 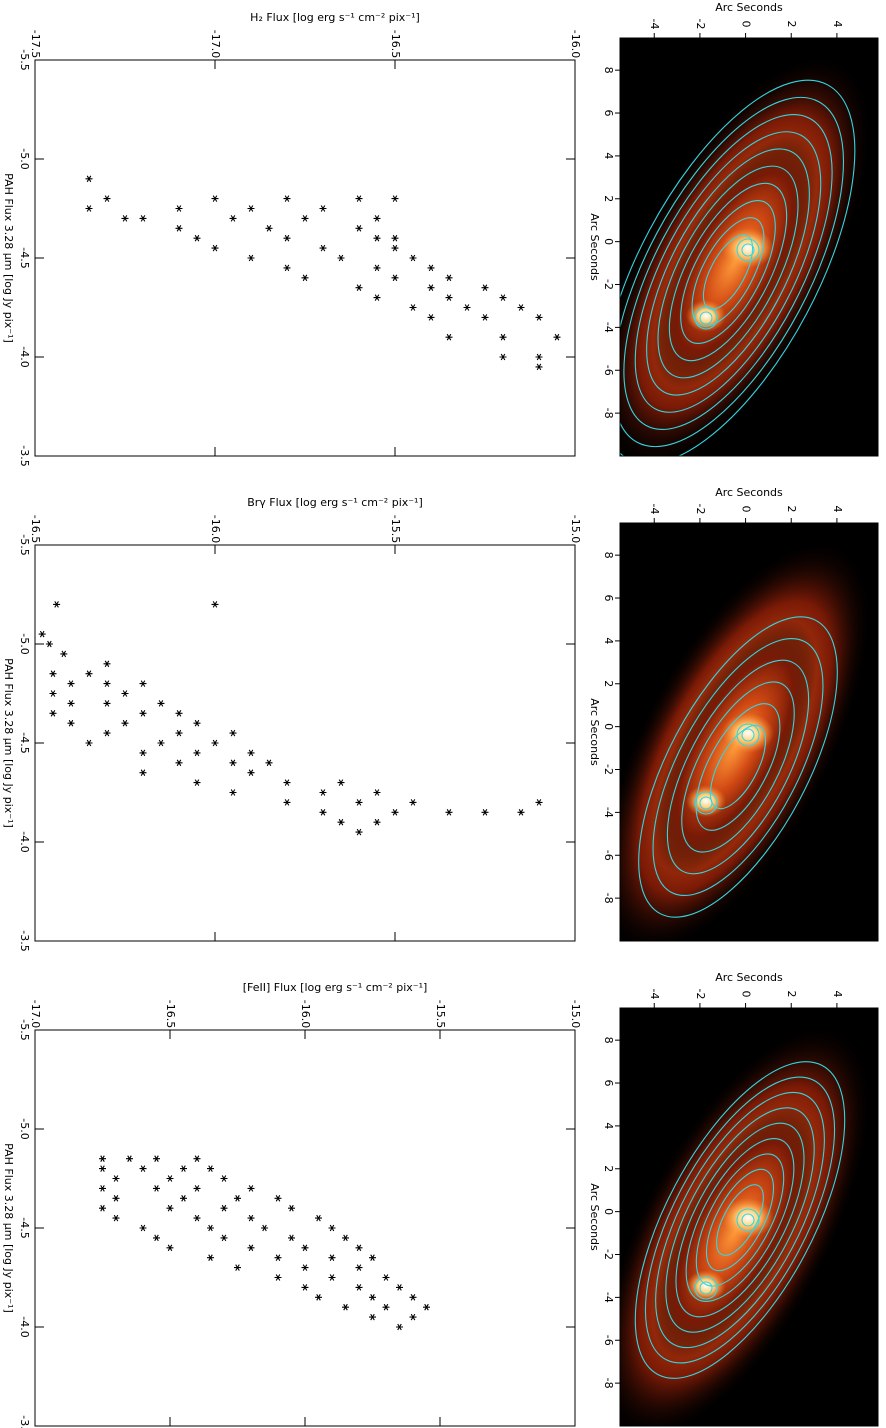 I want to click on tick-label: -4.5, so click(x=24, y=1227).